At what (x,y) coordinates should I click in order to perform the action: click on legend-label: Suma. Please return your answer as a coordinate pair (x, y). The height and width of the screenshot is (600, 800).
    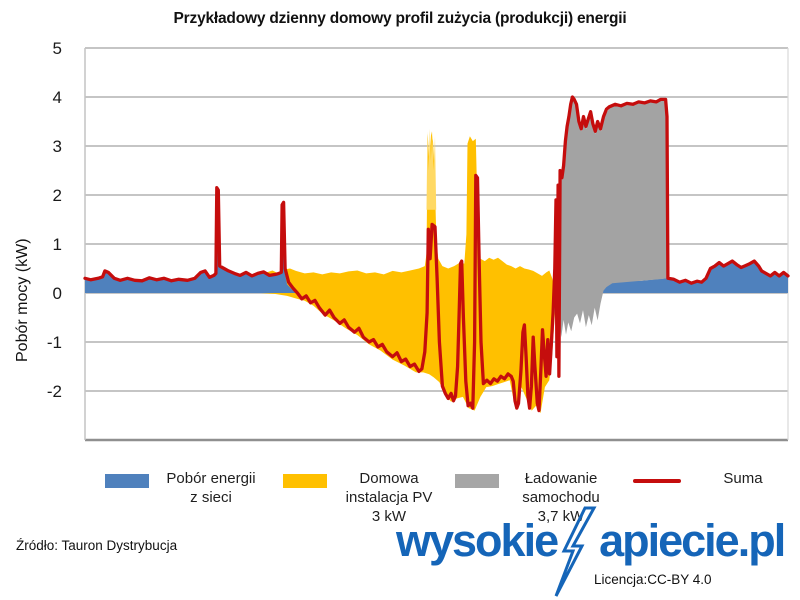
    Looking at the image, I should click on (743, 478).